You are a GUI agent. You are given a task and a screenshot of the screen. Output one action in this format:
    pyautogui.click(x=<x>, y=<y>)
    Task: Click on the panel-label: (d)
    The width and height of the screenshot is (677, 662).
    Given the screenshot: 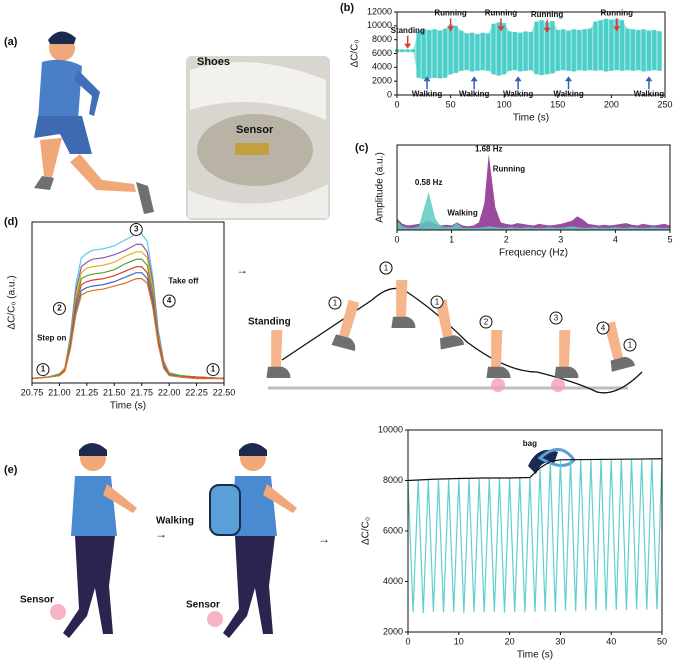 What is the action you would take?
    pyautogui.click(x=11, y=222)
    